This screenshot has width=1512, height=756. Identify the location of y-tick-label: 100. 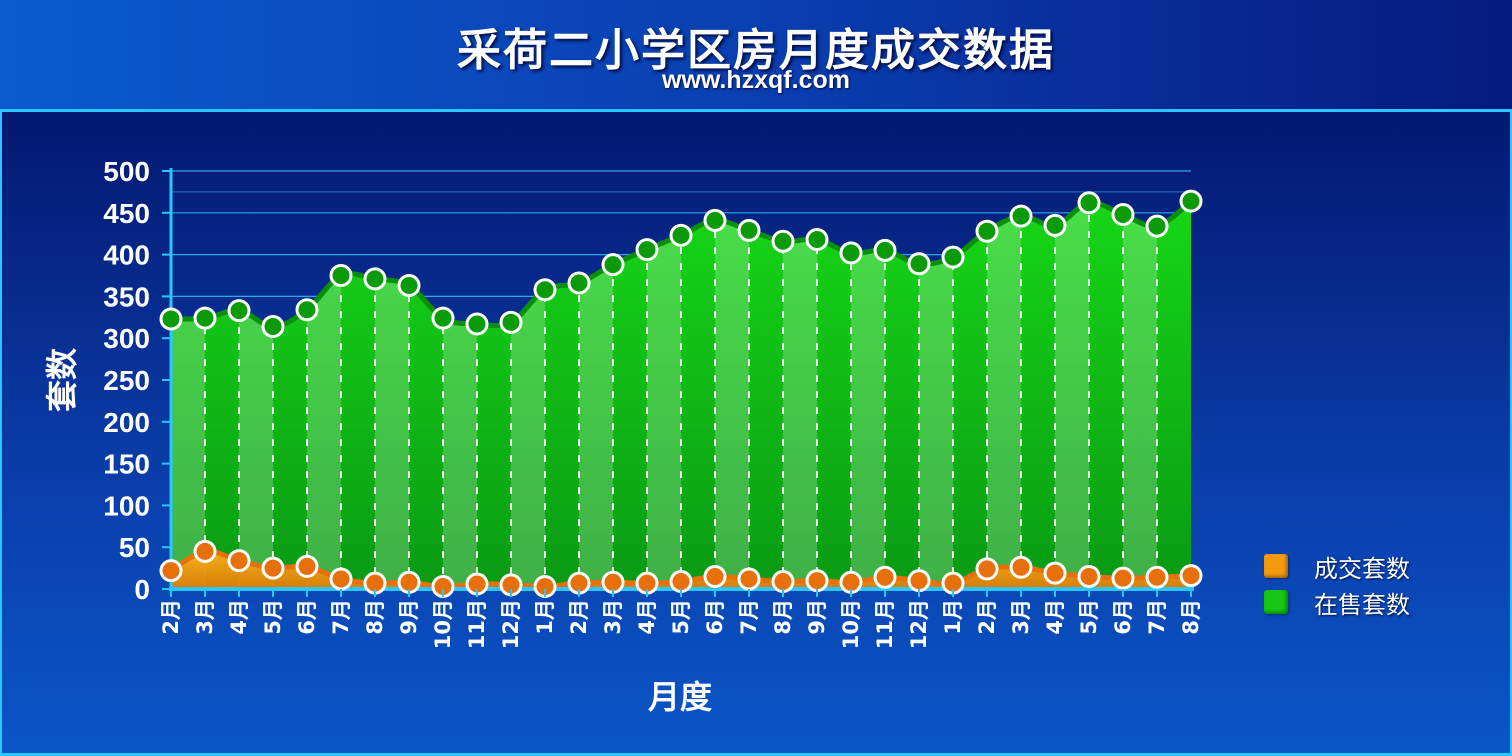
(126, 505).